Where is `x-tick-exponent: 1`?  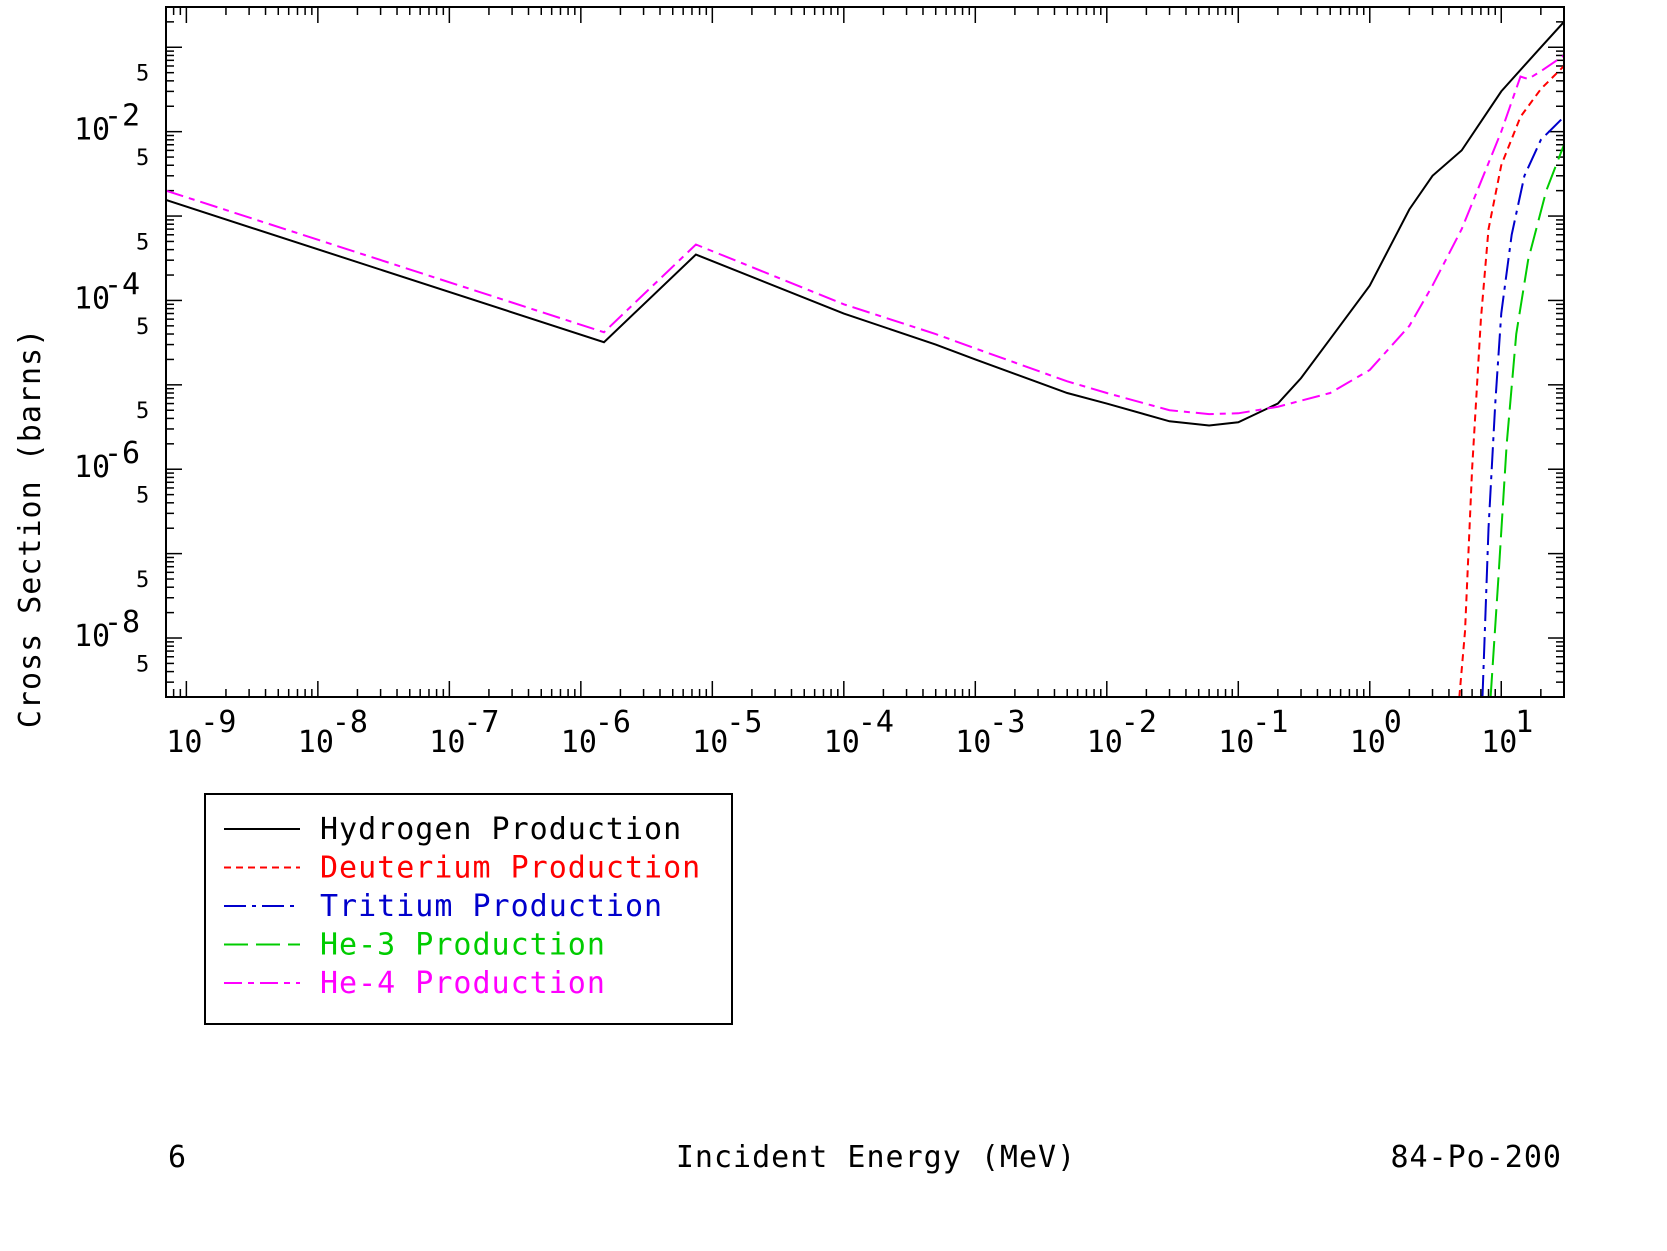 x-tick-exponent: 1 is located at coordinates (1524, 722).